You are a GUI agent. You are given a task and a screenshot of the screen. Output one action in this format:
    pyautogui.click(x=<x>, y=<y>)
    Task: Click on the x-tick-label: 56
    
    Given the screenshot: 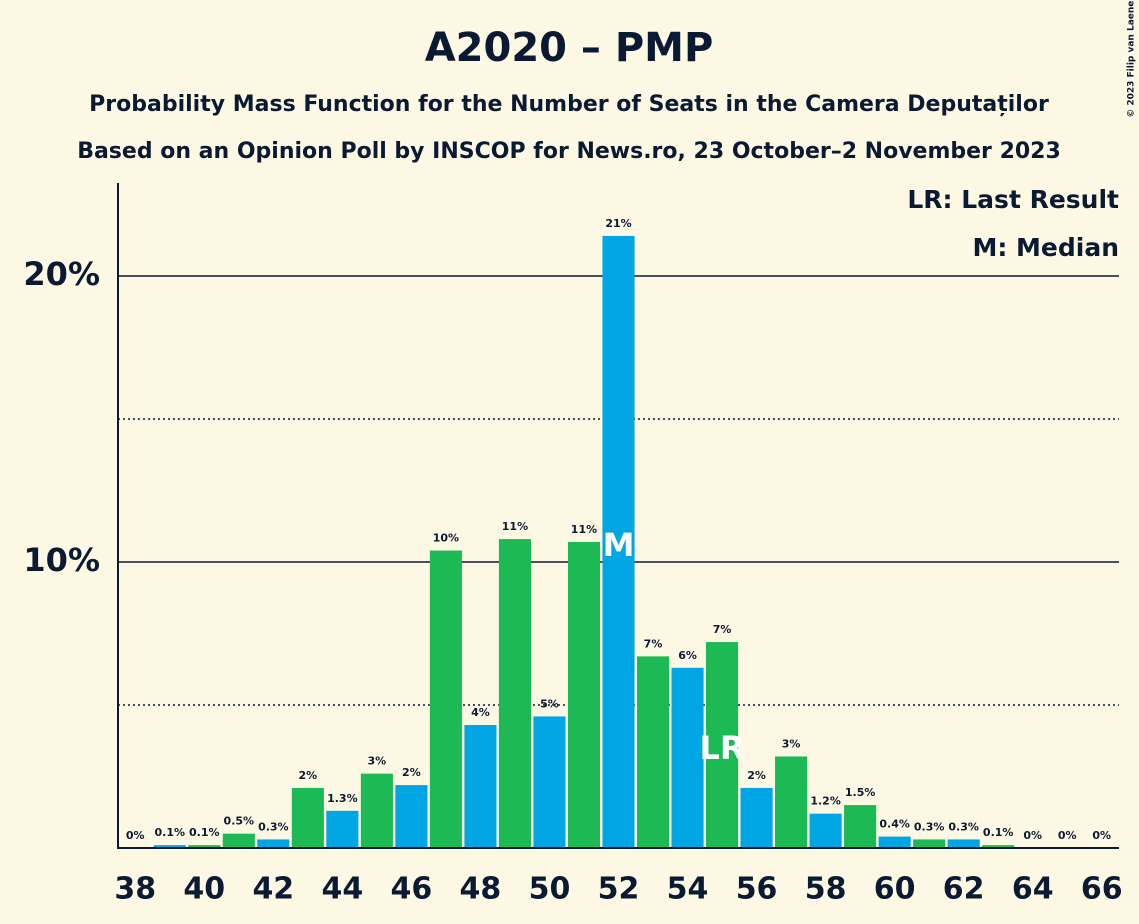 What is the action you would take?
    pyautogui.click(x=757, y=889)
    